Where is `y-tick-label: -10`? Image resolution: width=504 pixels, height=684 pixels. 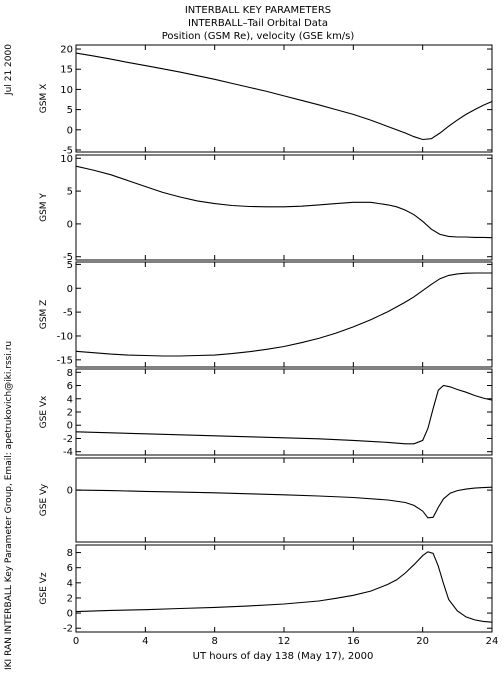 y-tick-label: -10 is located at coordinates (65, 336).